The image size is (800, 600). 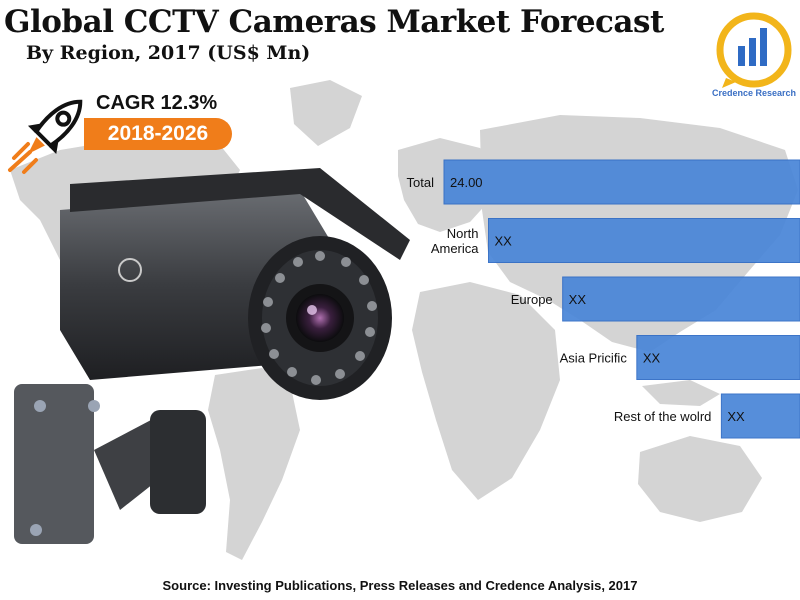 What do you see at coordinates (158, 134) in the screenshot?
I see `cagr-period-badge: 2018-2026` at bounding box center [158, 134].